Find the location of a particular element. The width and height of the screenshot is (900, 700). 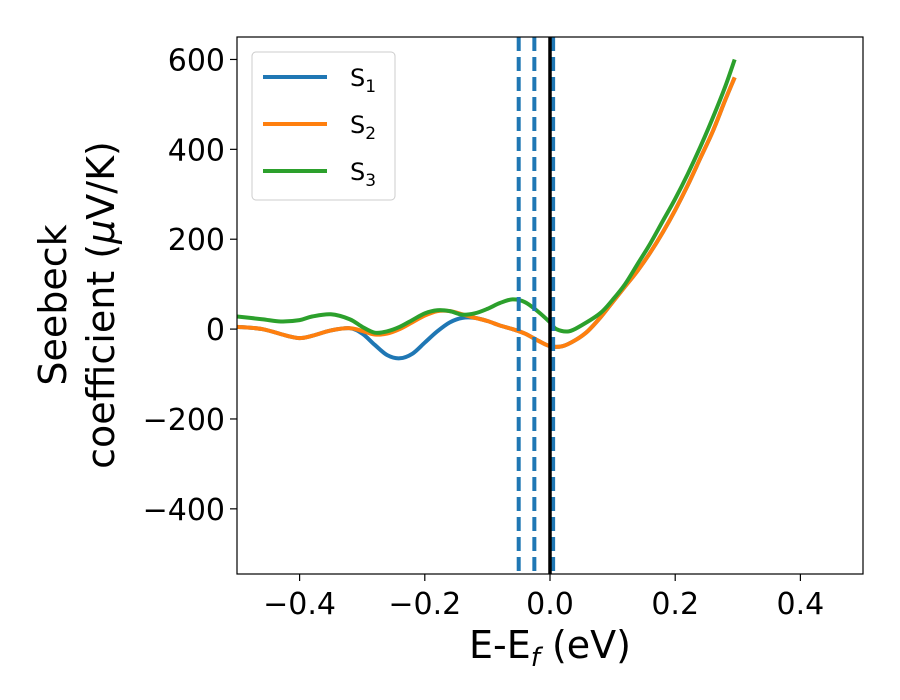

x-tick-label: 0.0 is located at coordinates (550, 604).